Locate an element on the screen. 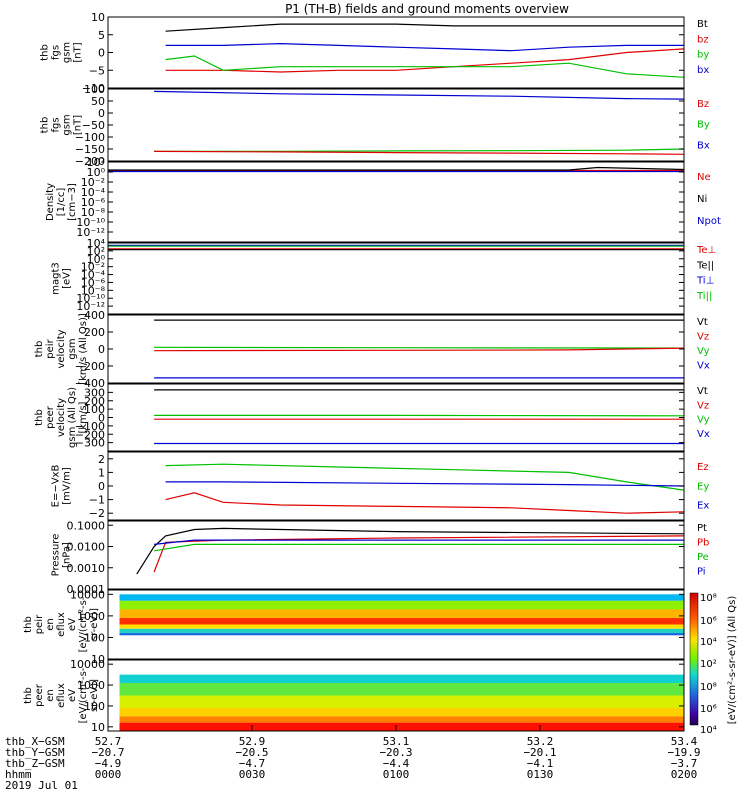 This screenshot has width=750, height=800. y-axis-label: peir is located at coordinates (50, 348).